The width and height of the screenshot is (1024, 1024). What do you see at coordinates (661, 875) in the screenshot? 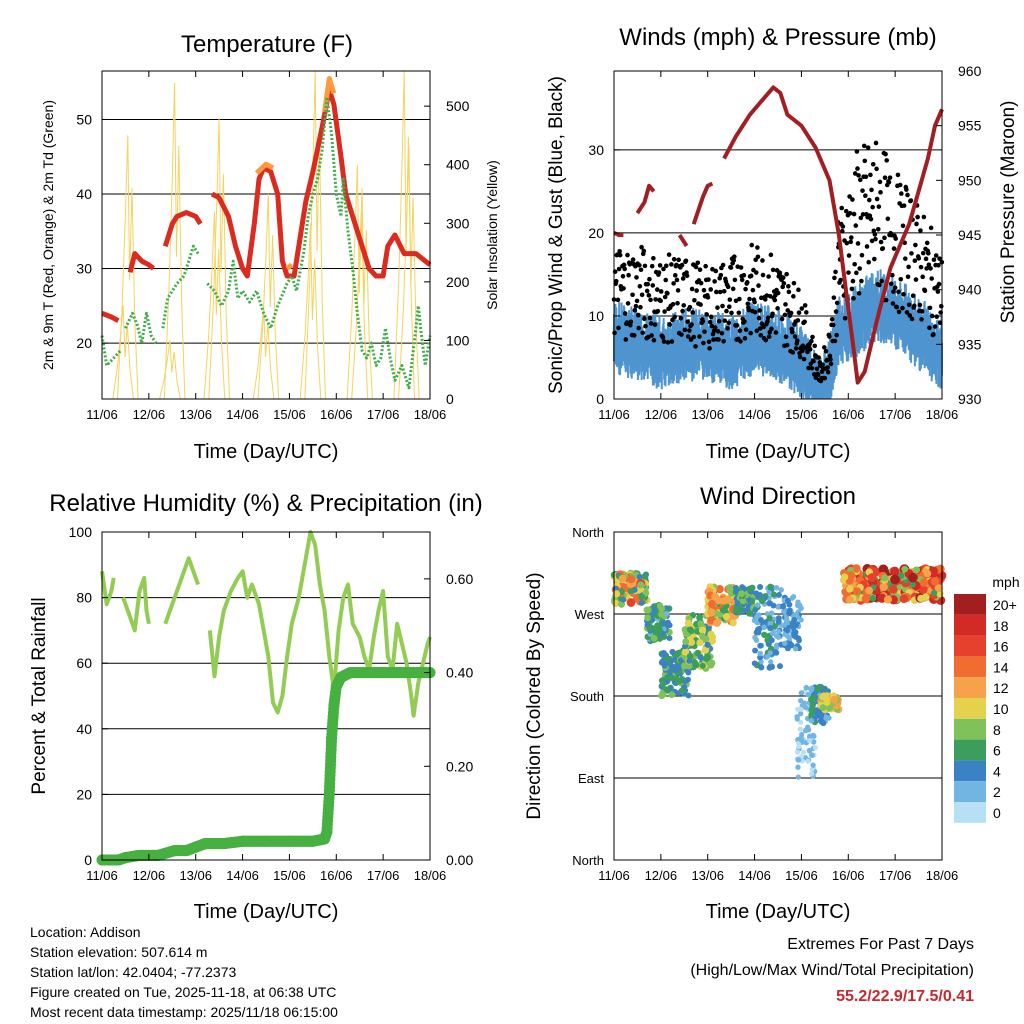
I see `x-tick-label: 12/06` at bounding box center [661, 875].